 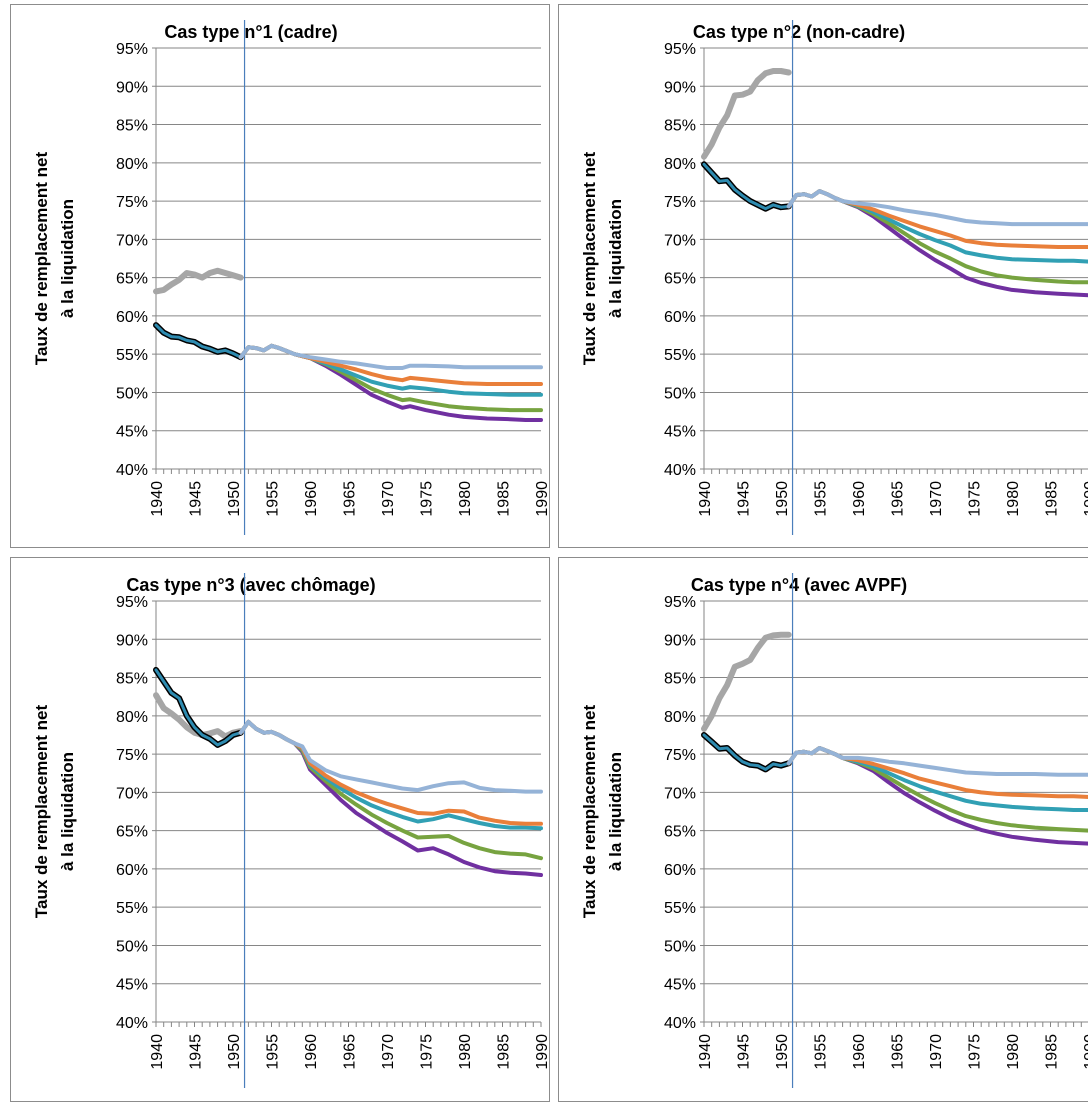 I want to click on chart-title: Cas type n°1 (cadre), so click(x=250, y=32).